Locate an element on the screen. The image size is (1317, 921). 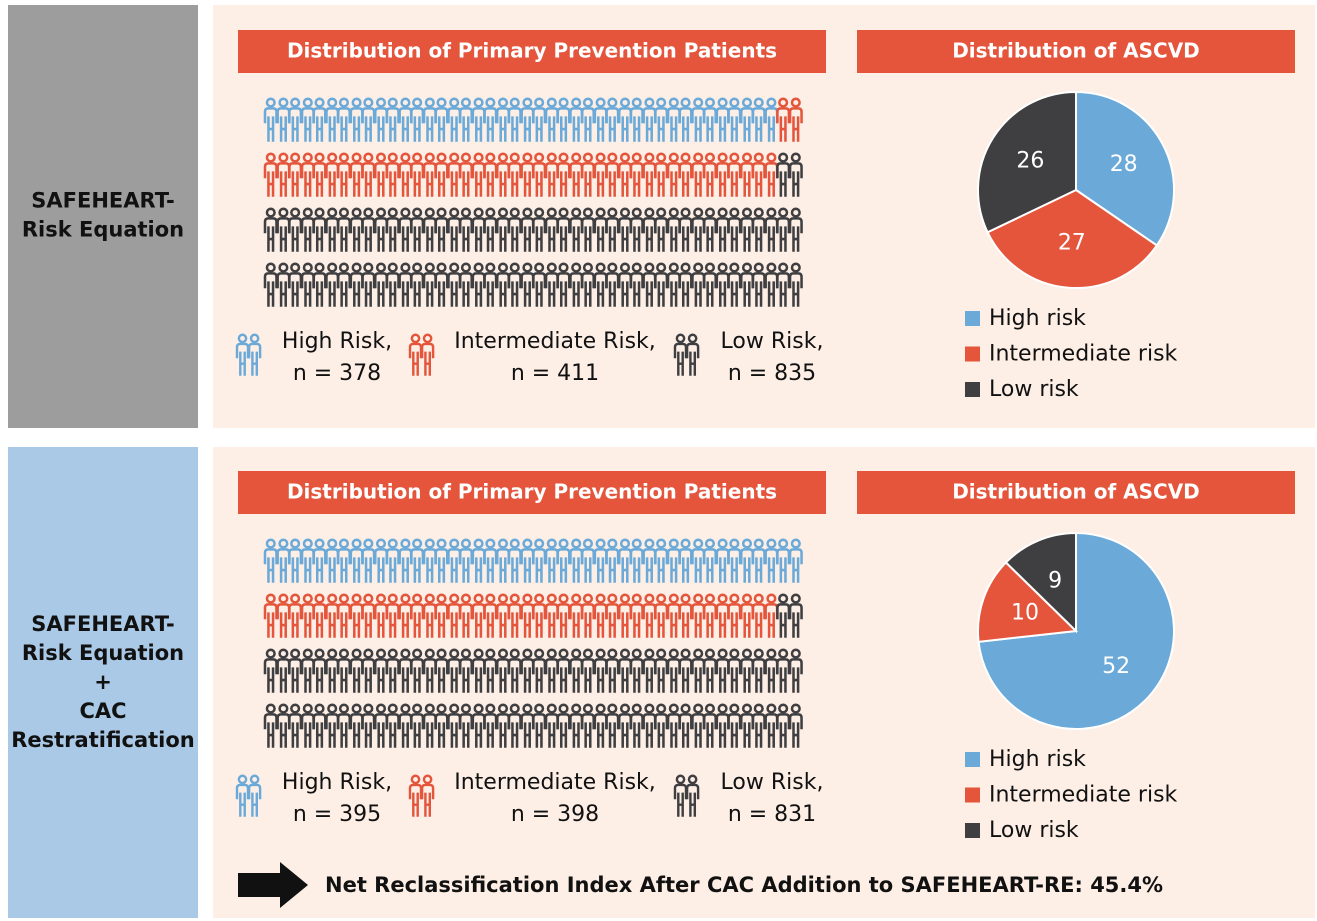
pie-title: Distribution of ASCVD is located at coordinates (1076, 51).